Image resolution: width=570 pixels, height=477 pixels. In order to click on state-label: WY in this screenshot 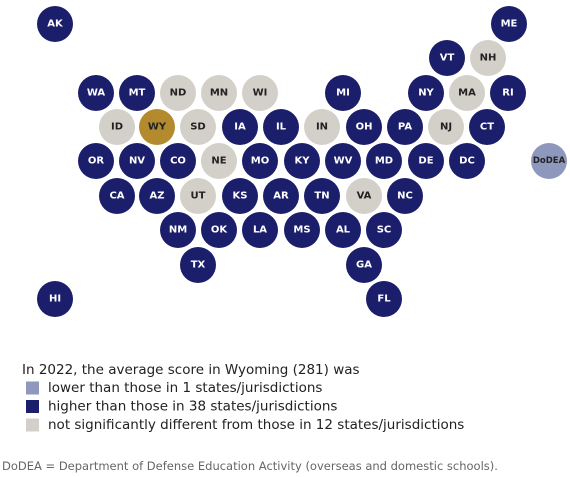, I will do `click(157, 127)`.